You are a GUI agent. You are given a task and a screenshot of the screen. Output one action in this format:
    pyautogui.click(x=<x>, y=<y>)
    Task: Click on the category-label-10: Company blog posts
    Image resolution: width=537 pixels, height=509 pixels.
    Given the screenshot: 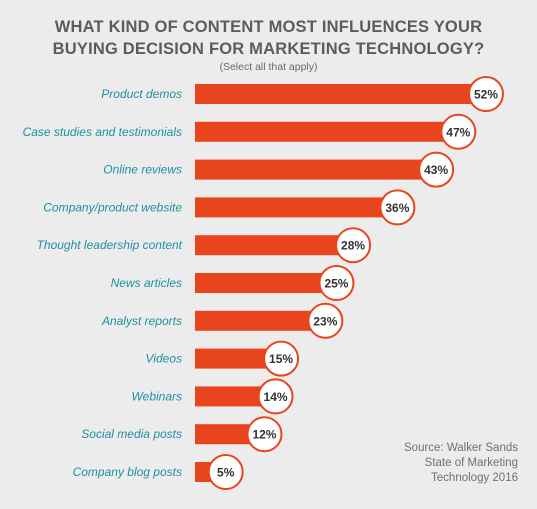 What is the action you would take?
    pyautogui.click(x=127, y=472)
    